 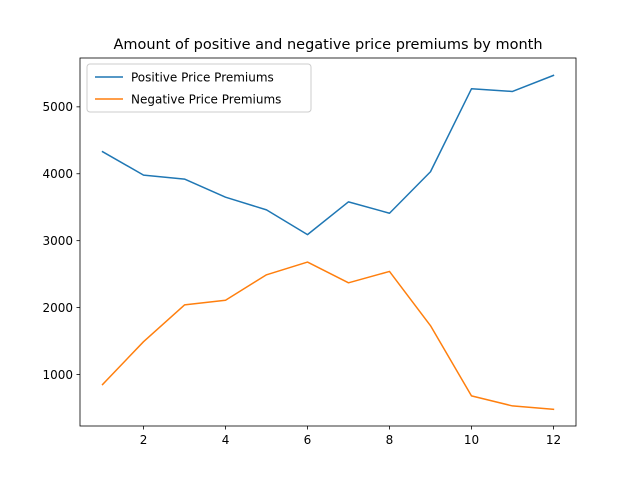 What do you see at coordinates (57, 241) in the screenshot?
I see `y-tick-label: 3000` at bounding box center [57, 241].